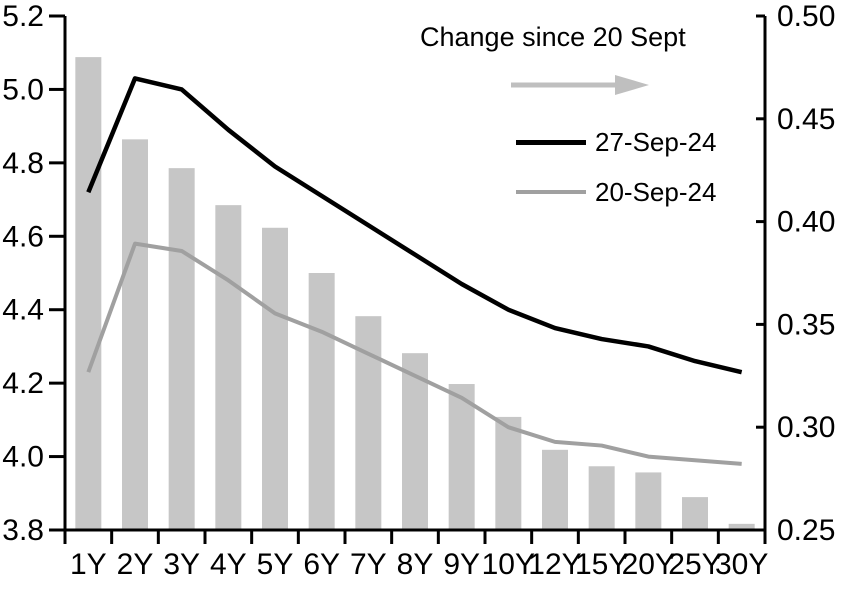 The height and width of the screenshot is (589, 852). I want to click on left-axis-label-4.0: 4.0, so click(23, 457).